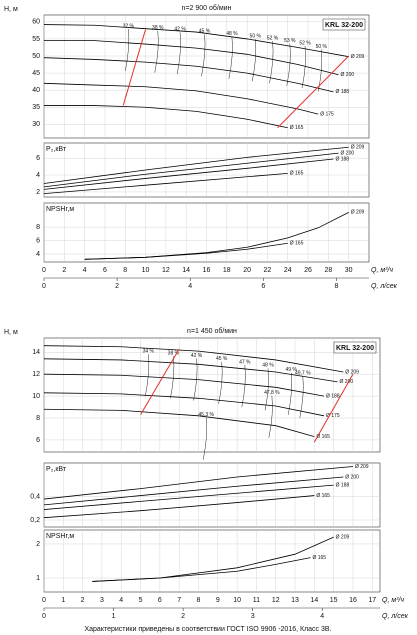 Image resolution: width=417 pixels, height=635 pixels. What do you see at coordinates (141, 600) in the screenshot?
I see `x-tick-label: 5` at bounding box center [141, 600].